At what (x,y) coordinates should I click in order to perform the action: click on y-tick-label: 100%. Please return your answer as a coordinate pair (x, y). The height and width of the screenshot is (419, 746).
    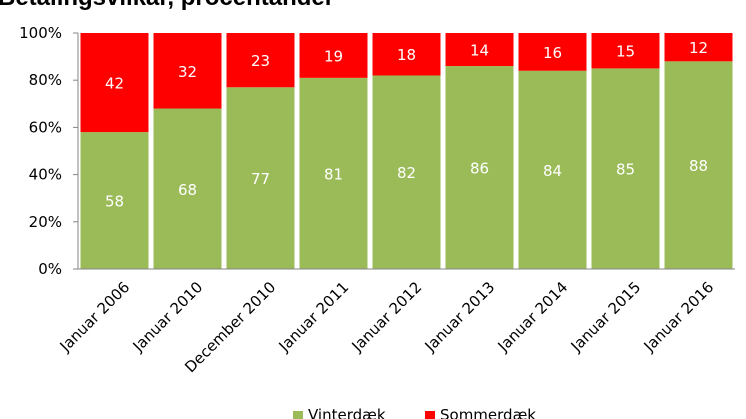
    Looking at the image, I should click on (40, 33).